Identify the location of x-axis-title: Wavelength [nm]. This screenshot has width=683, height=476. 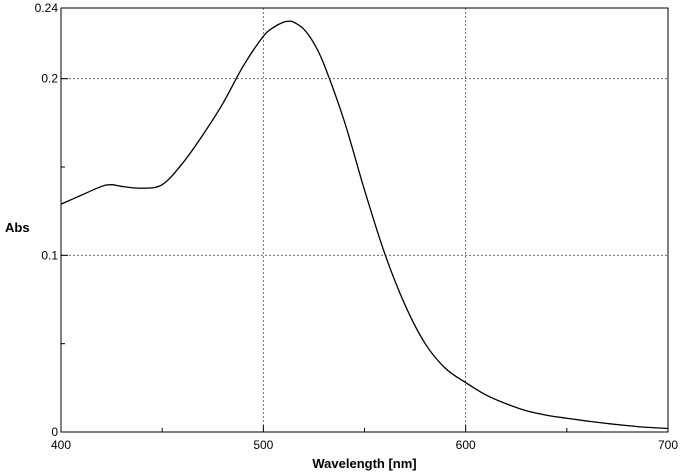
(364, 463).